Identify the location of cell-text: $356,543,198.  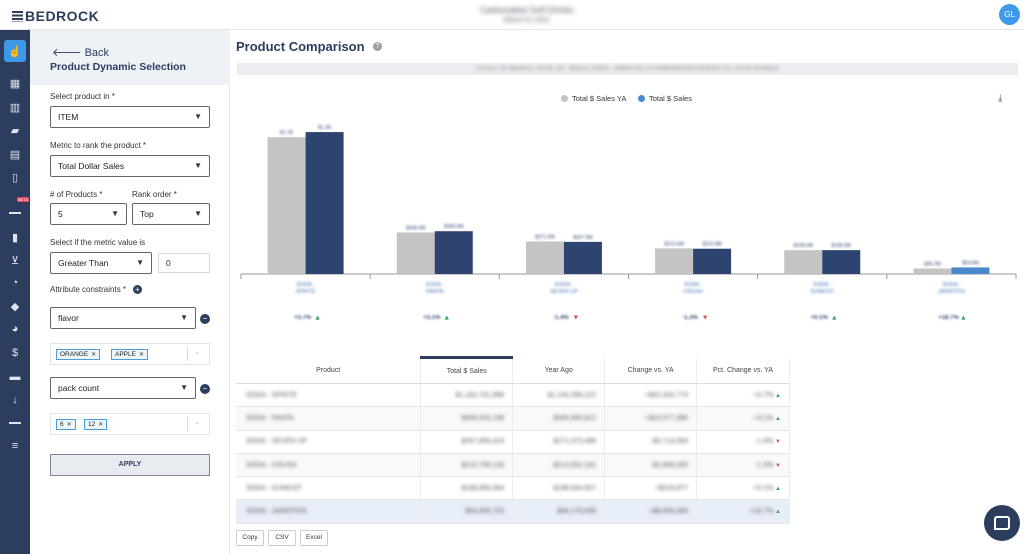
(483, 418).